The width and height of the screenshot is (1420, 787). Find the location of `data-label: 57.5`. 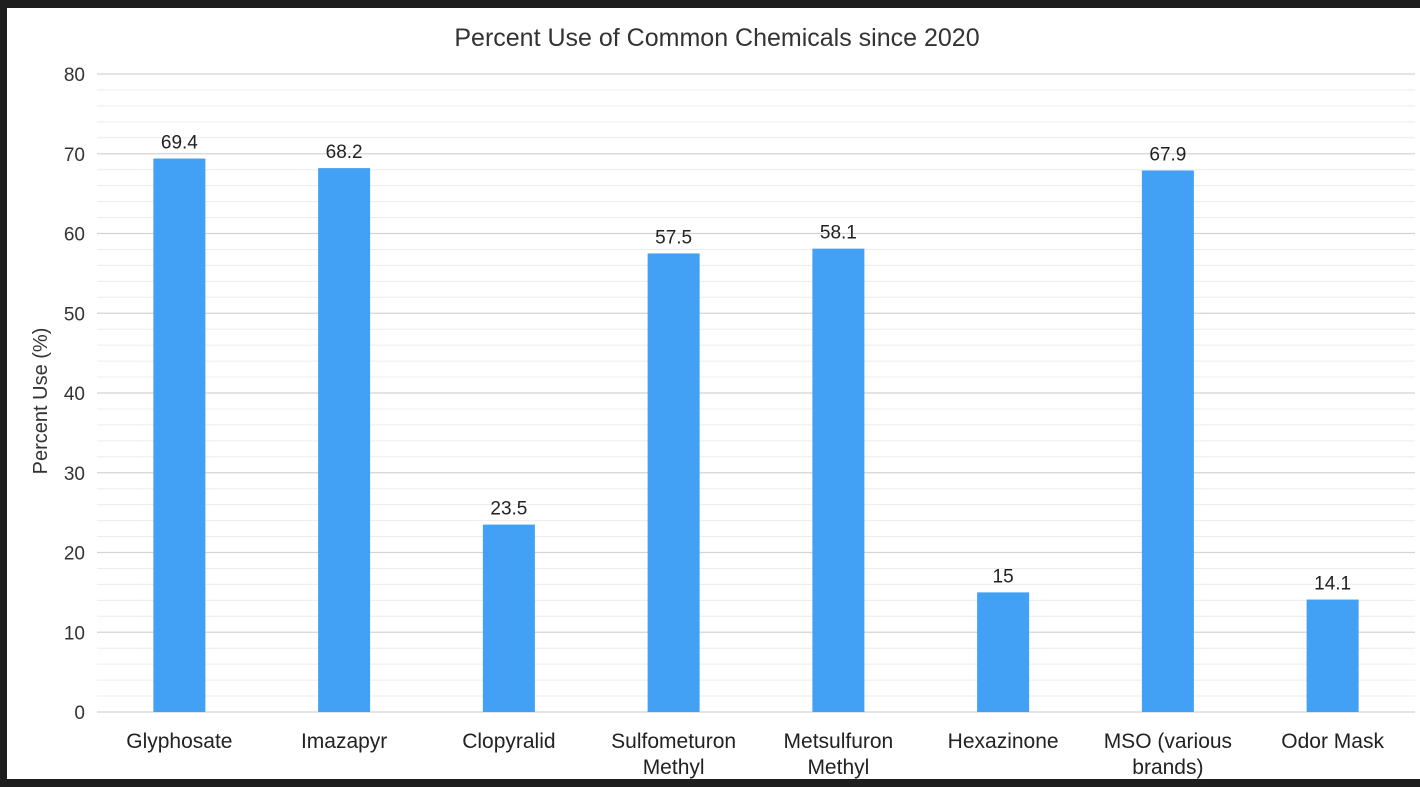

data-label: 57.5 is located at coordinates (673, 237).